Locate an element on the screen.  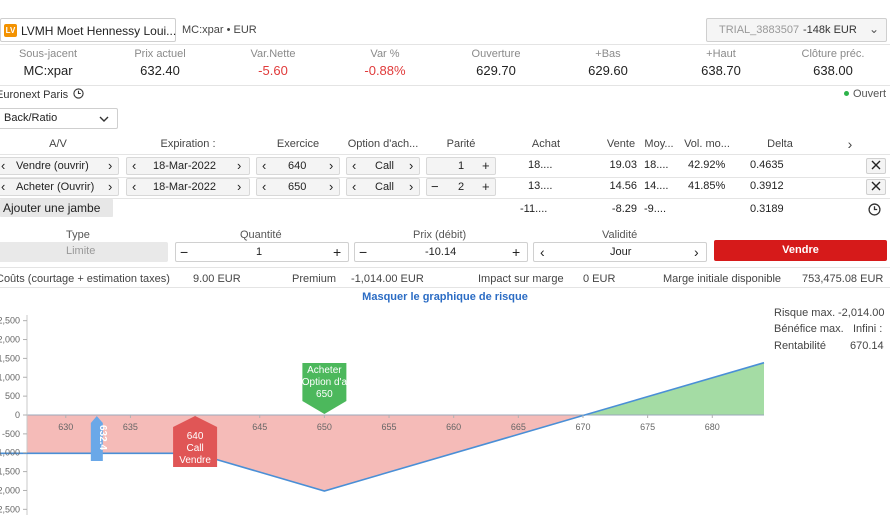
current-price-label: 632.4 is located at coordinates (102, 437).